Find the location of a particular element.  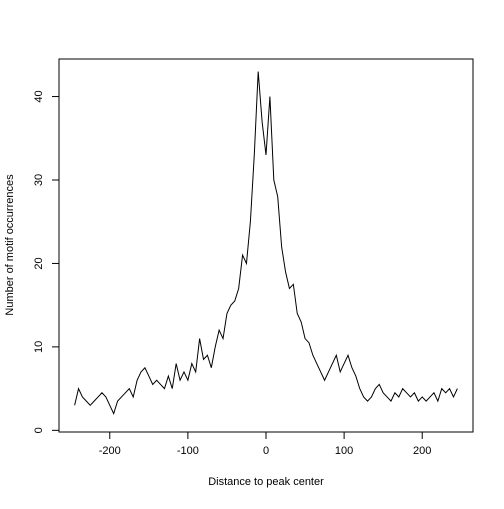

x-tick-label: 0 is located at coordinates (266, 451).